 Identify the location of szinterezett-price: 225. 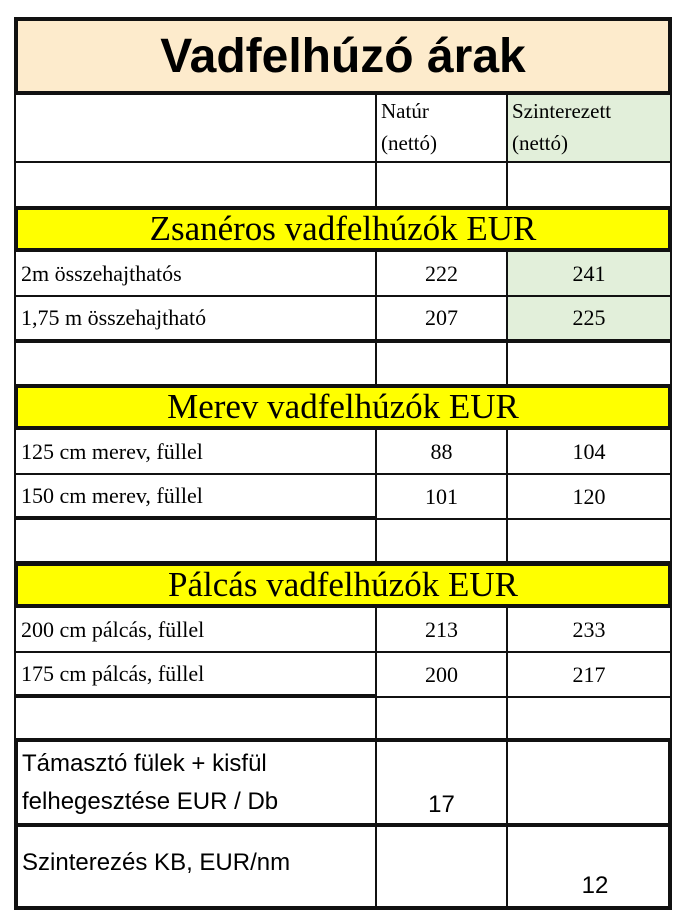
(590, 319).